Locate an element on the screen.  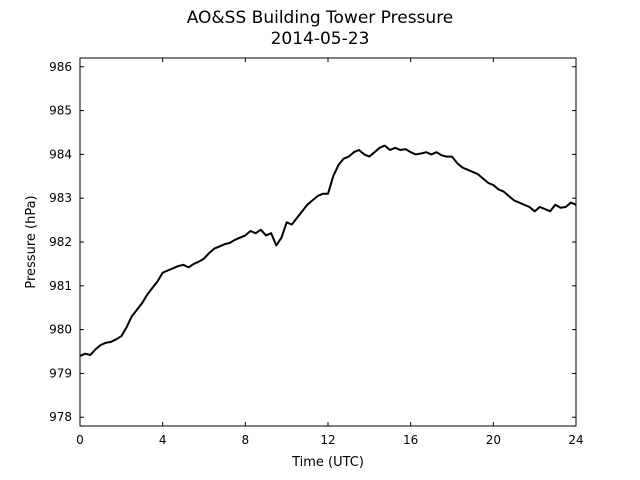
y-tick-label: 982 is located at coordinates (60, 242).